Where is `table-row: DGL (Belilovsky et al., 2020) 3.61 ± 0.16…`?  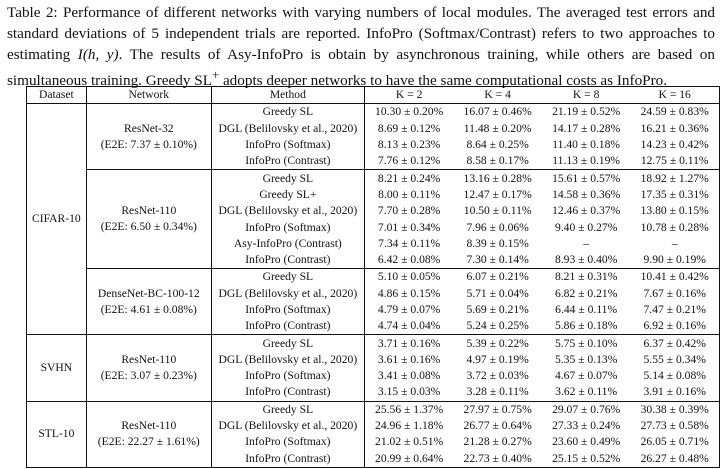
table-row: DGL (Belilovsky et al., 2020) 3.61 ± 0.16… is located at coordinates (373, 360).